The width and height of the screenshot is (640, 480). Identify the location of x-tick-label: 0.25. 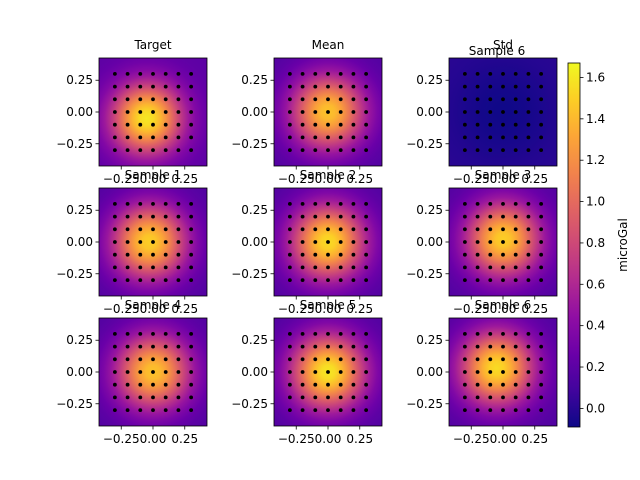
(359, 439).